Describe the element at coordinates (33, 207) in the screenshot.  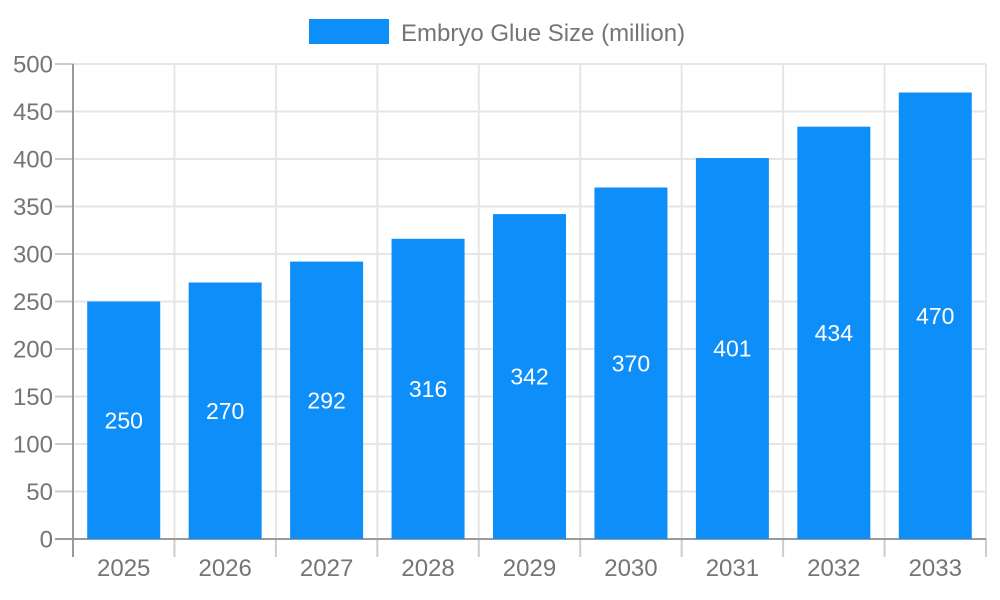
I see `y-tick-label: 350` at that location.